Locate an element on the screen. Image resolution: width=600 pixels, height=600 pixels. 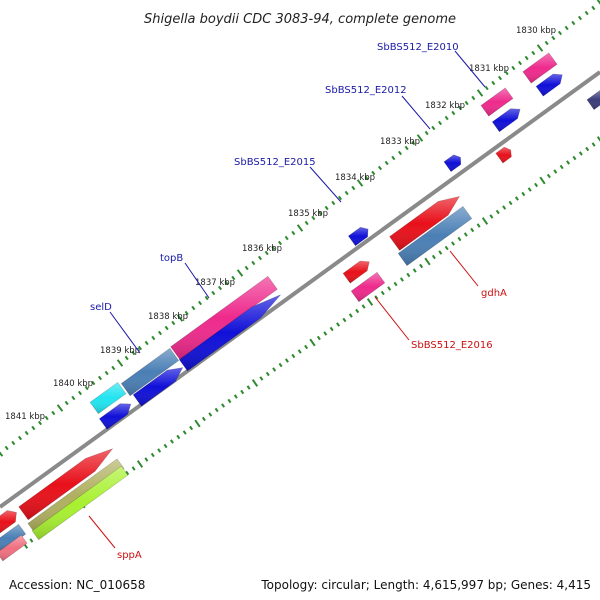
feature-seld-steel is located at coordinates (150, 372).